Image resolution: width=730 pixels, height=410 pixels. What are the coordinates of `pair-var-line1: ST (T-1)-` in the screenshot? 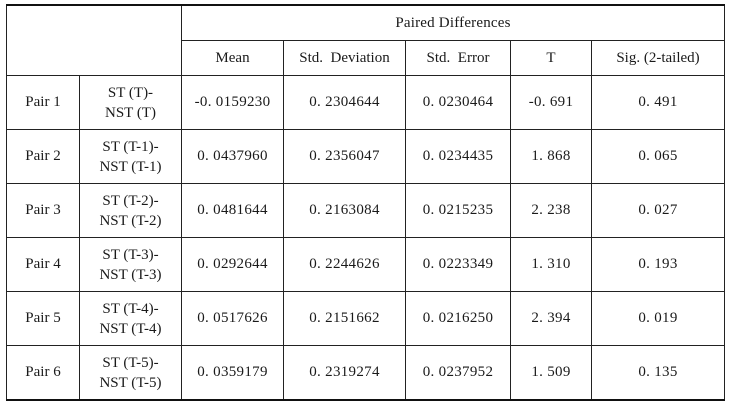 It's located at (130, 146).